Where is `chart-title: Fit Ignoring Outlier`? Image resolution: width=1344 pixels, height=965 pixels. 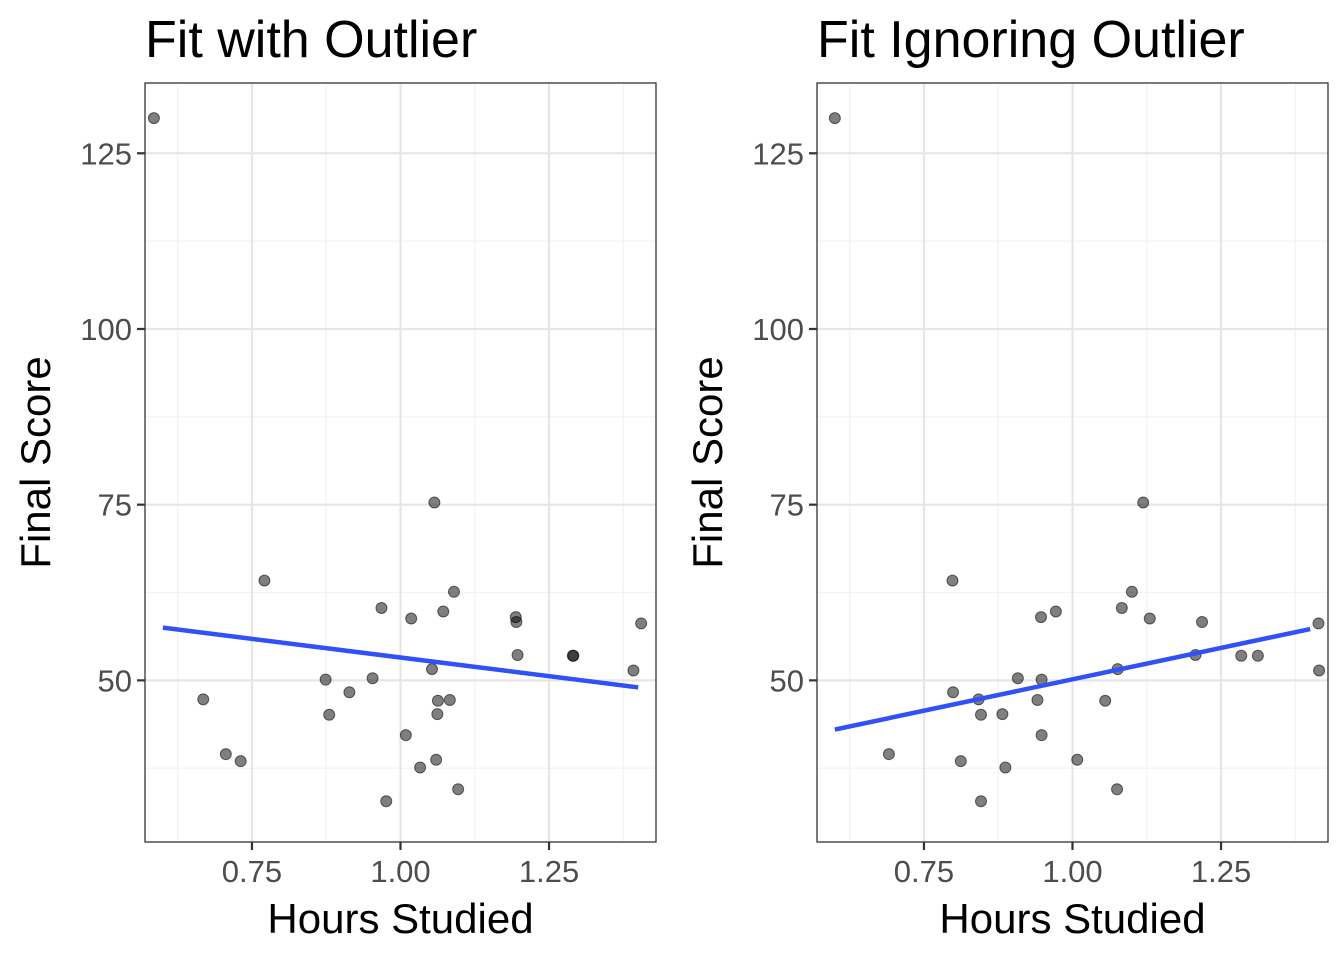
chart-title: Fit Ignoring Outlier is located at coordinates (1031, 40).